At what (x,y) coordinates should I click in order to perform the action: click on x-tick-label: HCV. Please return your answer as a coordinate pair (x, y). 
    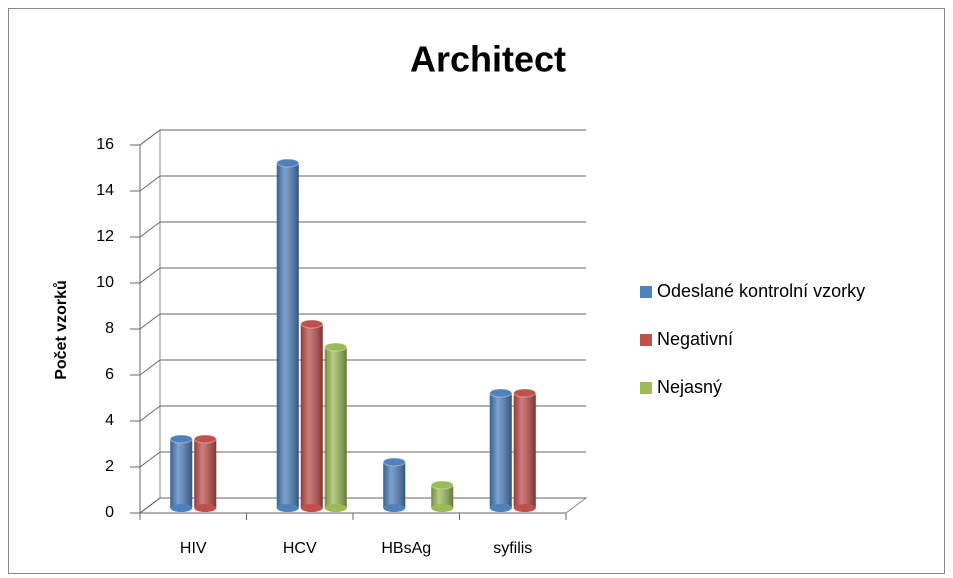
    Looking at the image, I should click on (300, 548).